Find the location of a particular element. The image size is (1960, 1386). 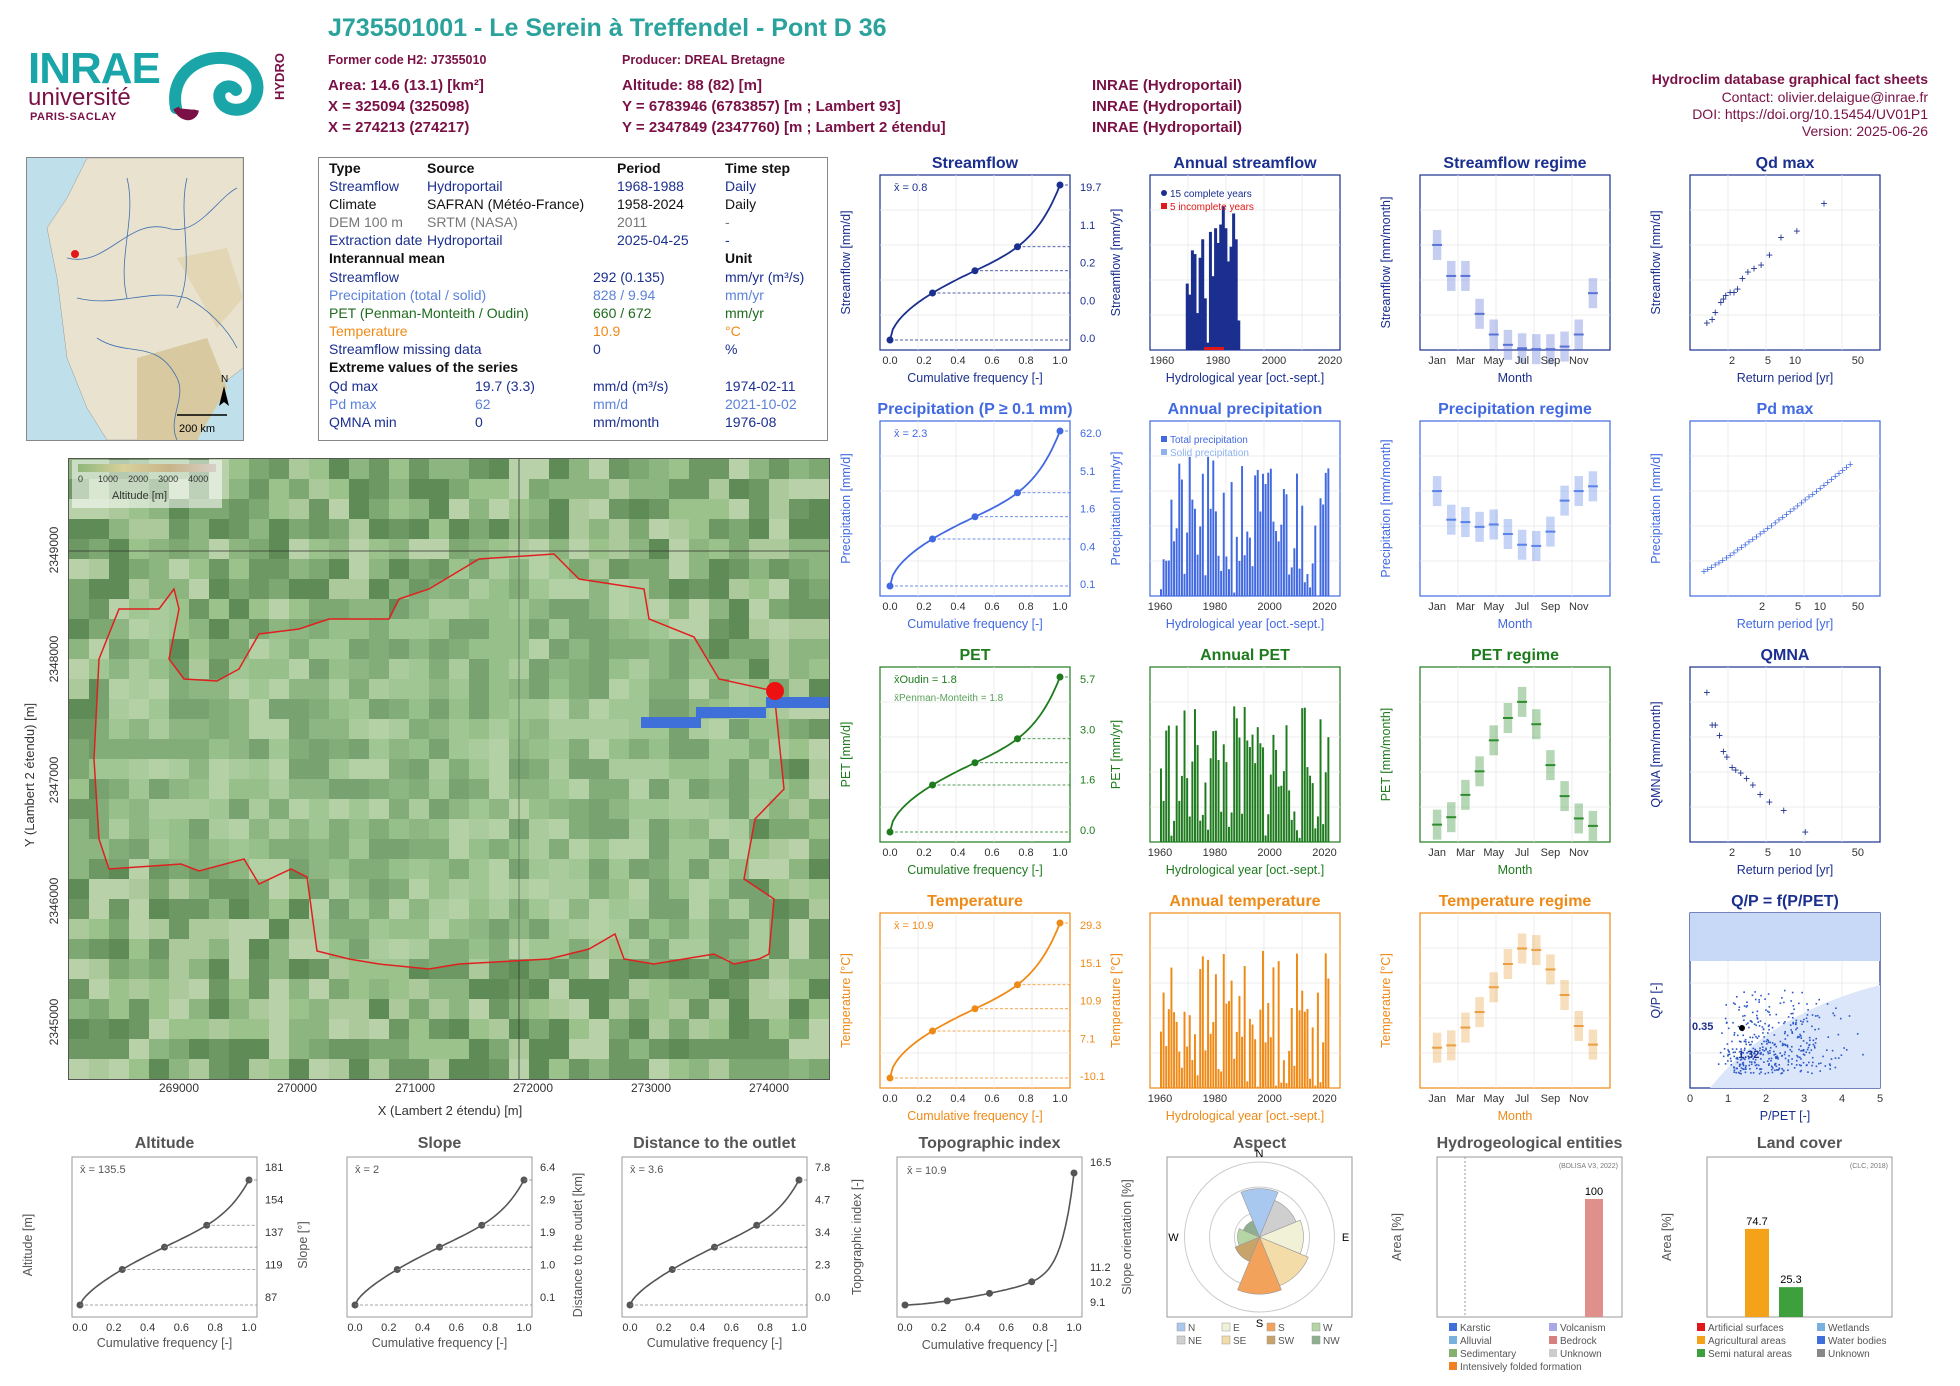

x-tick: 0.0 is located at coordinates (904, 1328).